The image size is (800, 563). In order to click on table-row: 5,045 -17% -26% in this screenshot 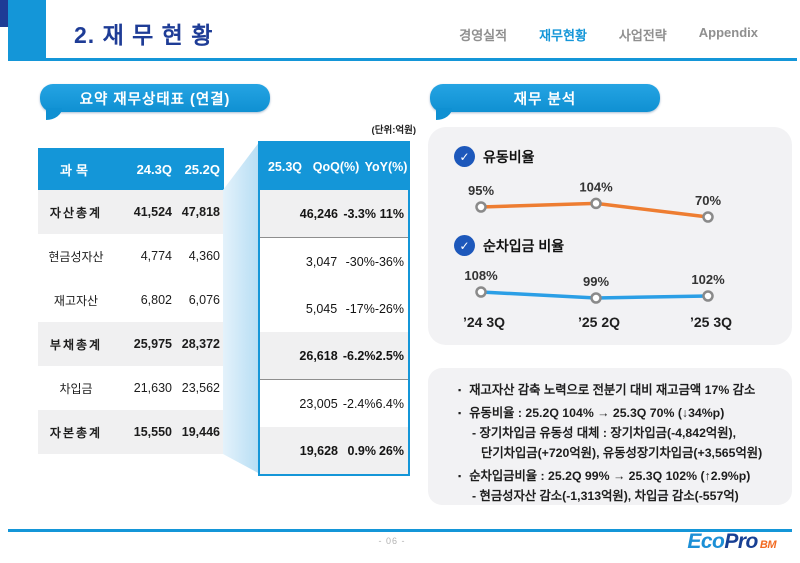, I will do `click(334, 308)`.